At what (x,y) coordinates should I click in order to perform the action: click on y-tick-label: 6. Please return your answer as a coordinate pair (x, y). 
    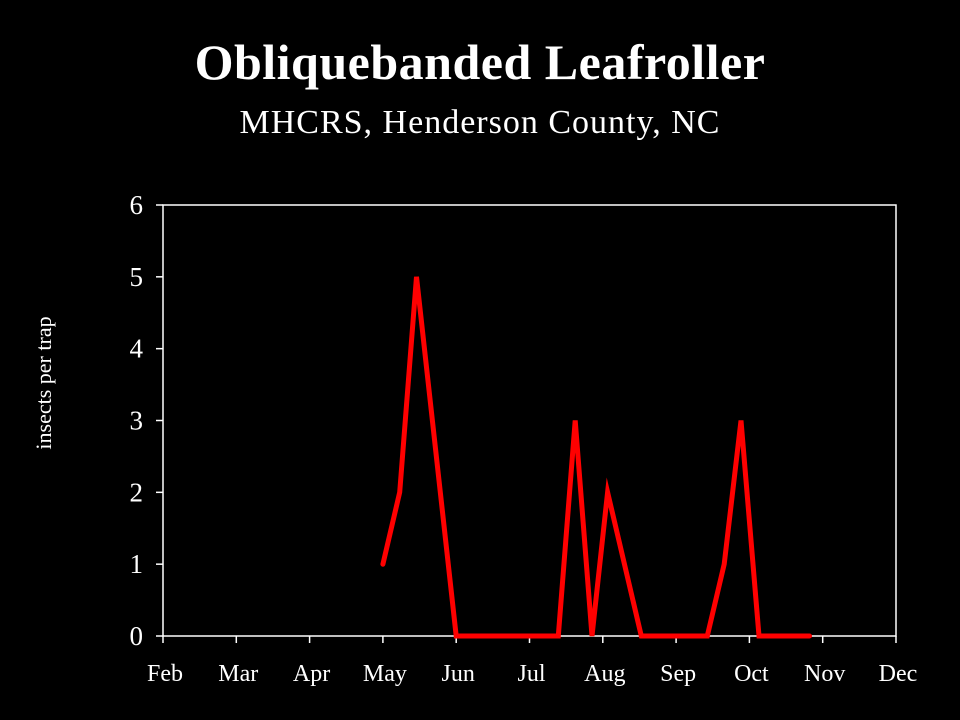
    Looking at the image, I should click on (137, 205).